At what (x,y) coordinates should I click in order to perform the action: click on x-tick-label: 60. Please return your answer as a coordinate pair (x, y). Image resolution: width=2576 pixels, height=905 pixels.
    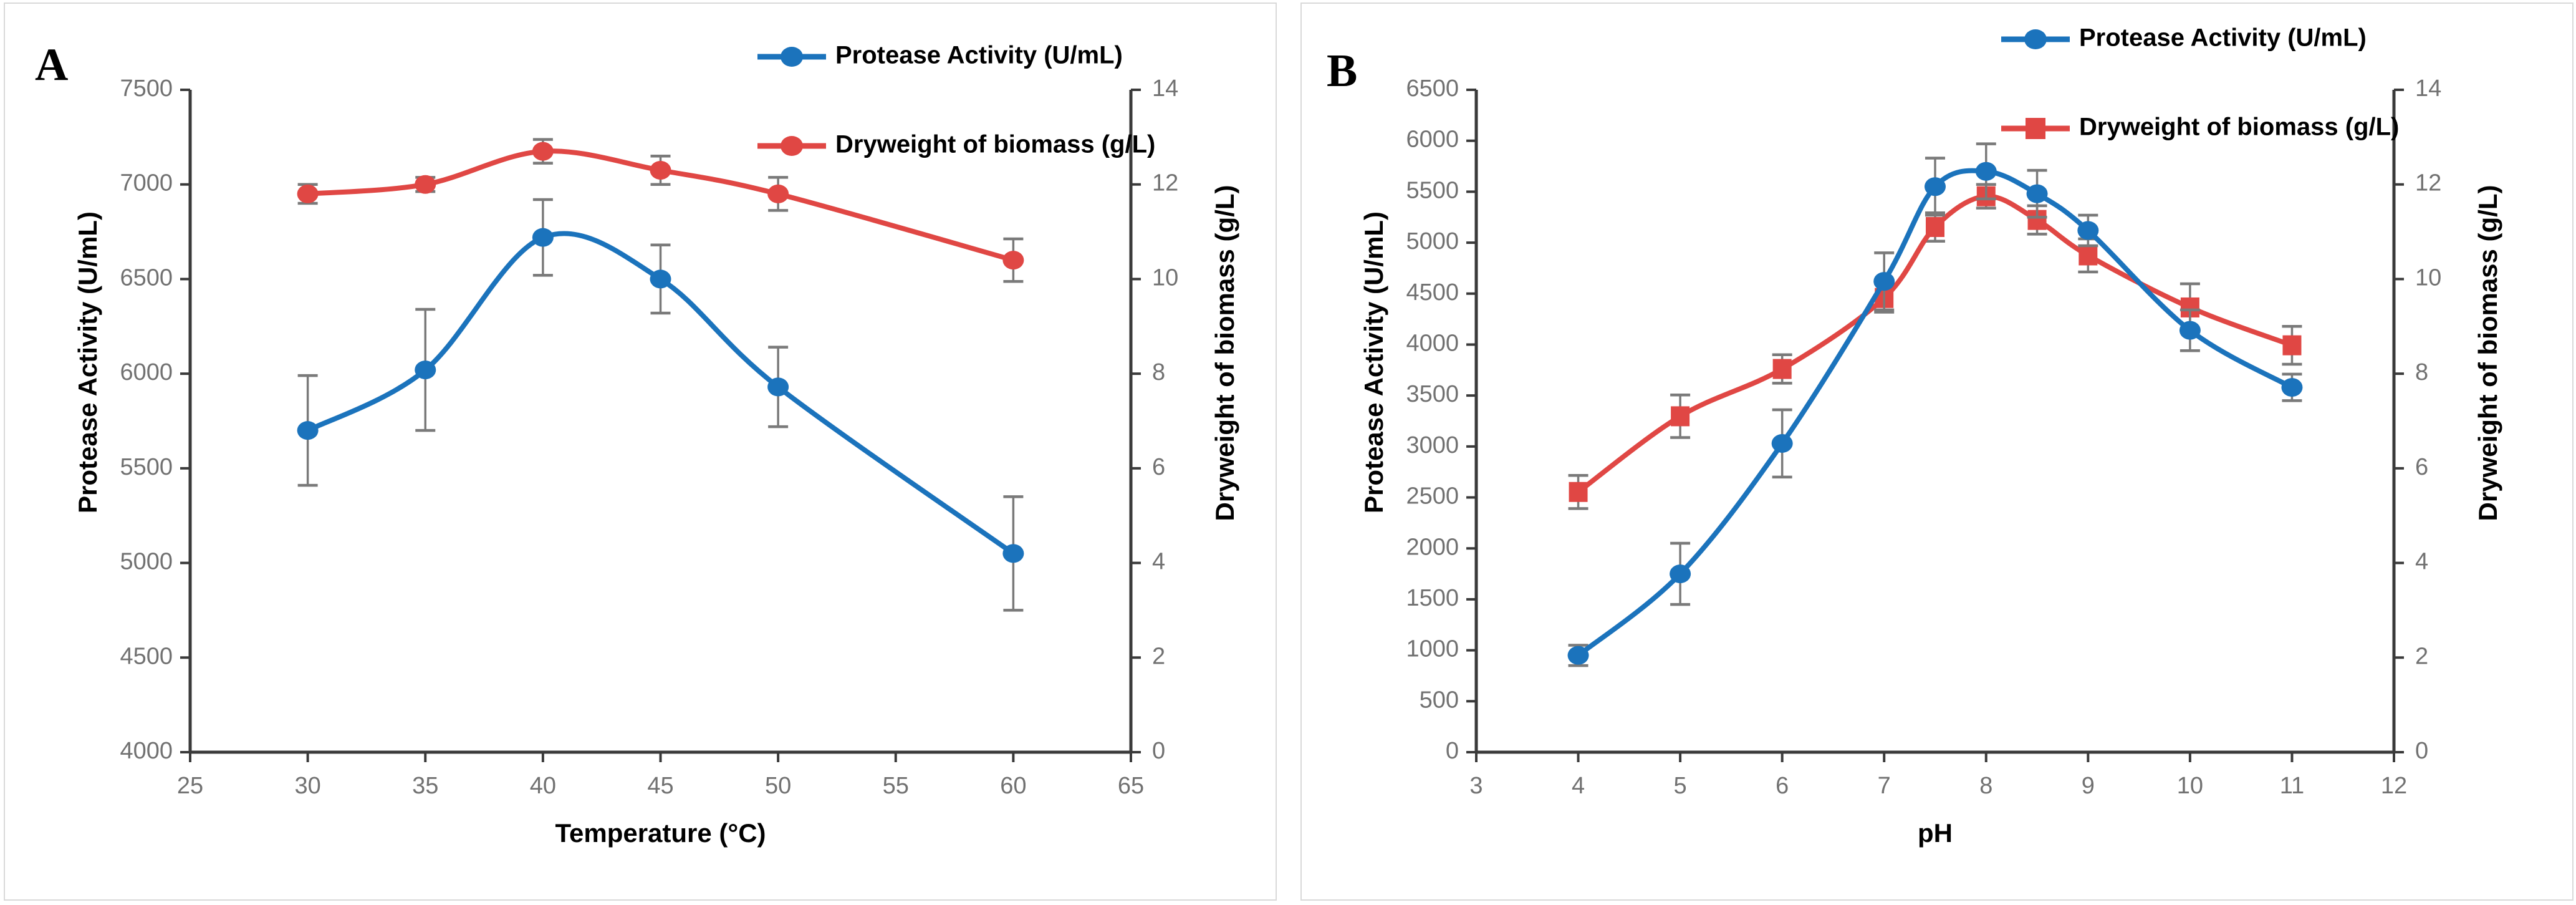
    Looking at the image, I should click on (1013, 786).